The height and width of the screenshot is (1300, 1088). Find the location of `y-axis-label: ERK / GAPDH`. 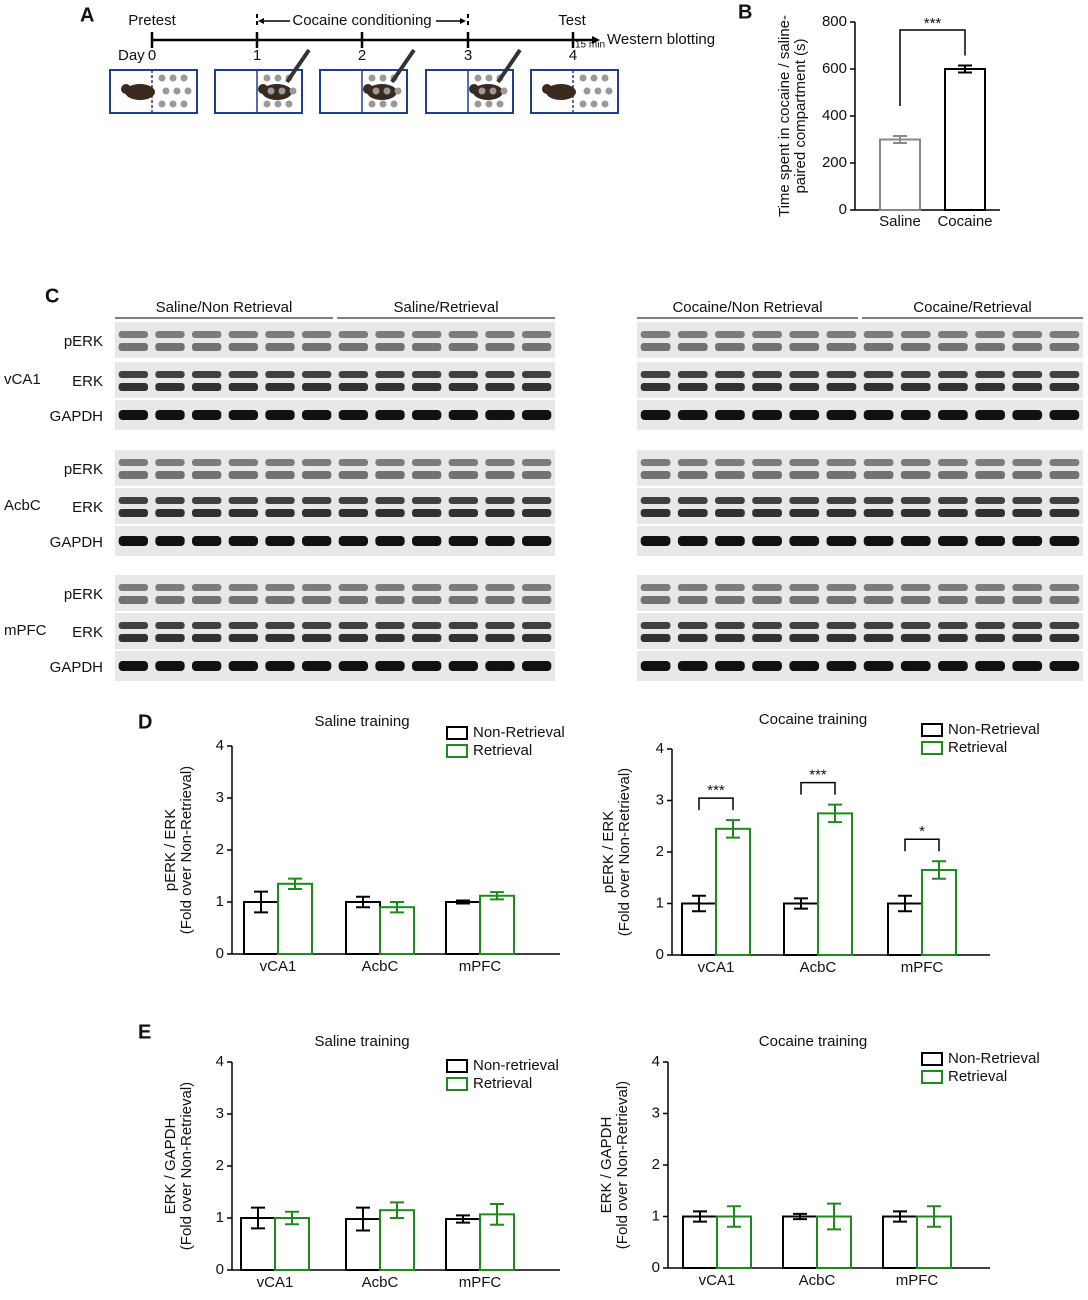

y-axis-label: ERK / GAPDH is located at coordinates (170, 1166).